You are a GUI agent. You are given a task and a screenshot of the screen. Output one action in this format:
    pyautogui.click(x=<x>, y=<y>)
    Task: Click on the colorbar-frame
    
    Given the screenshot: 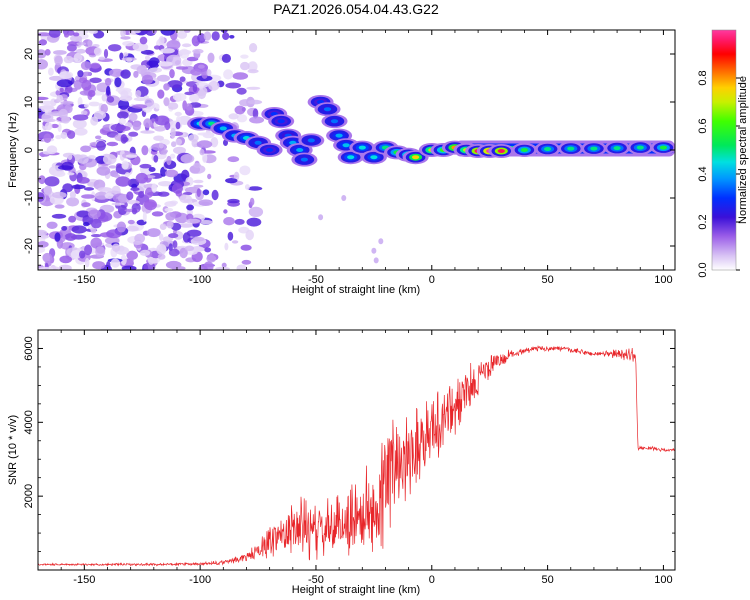 What is the action you would take?
    pyautogui.click(x=724, y=150)
    